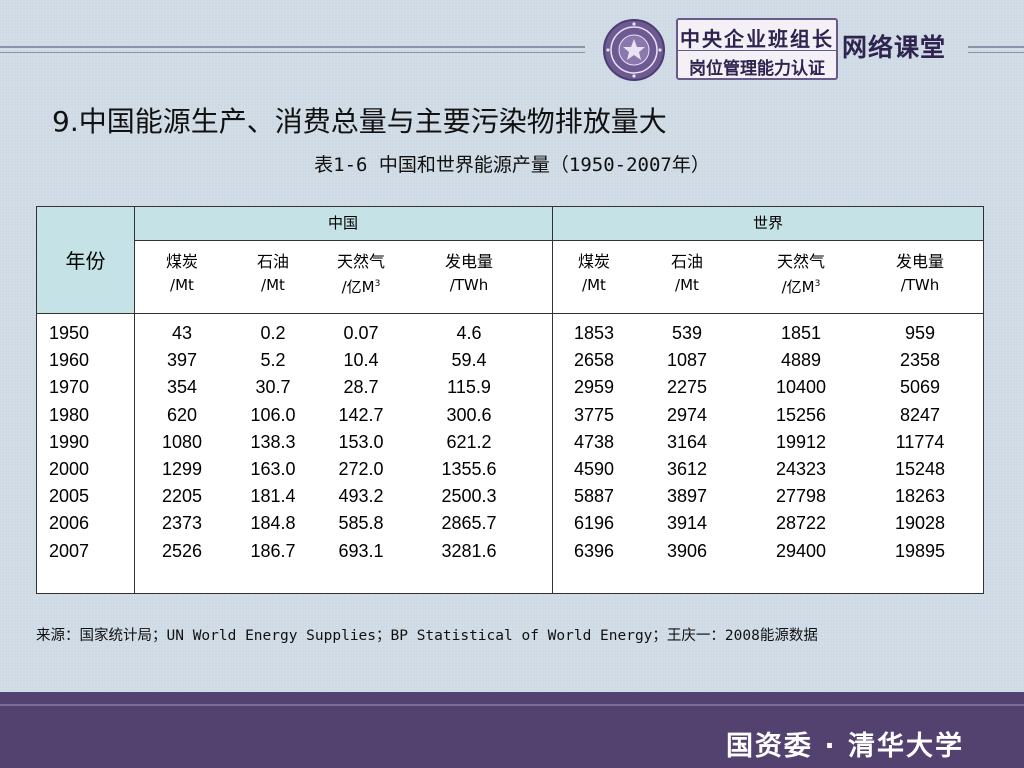 The image size is (1024, 768). What do you see at coordinates (801, 360) in the screenshot?
I see `table-value-cell: 4889` at bounding box center [801, 360].